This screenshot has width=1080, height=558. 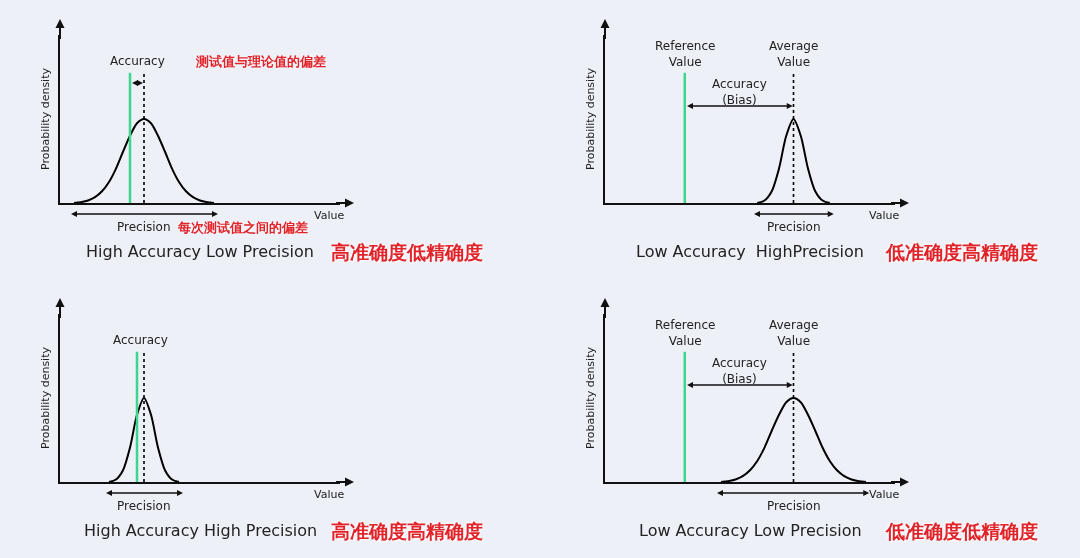 I want to click on text: 测试值与理论值的偏差, so click(x=260, y=61).